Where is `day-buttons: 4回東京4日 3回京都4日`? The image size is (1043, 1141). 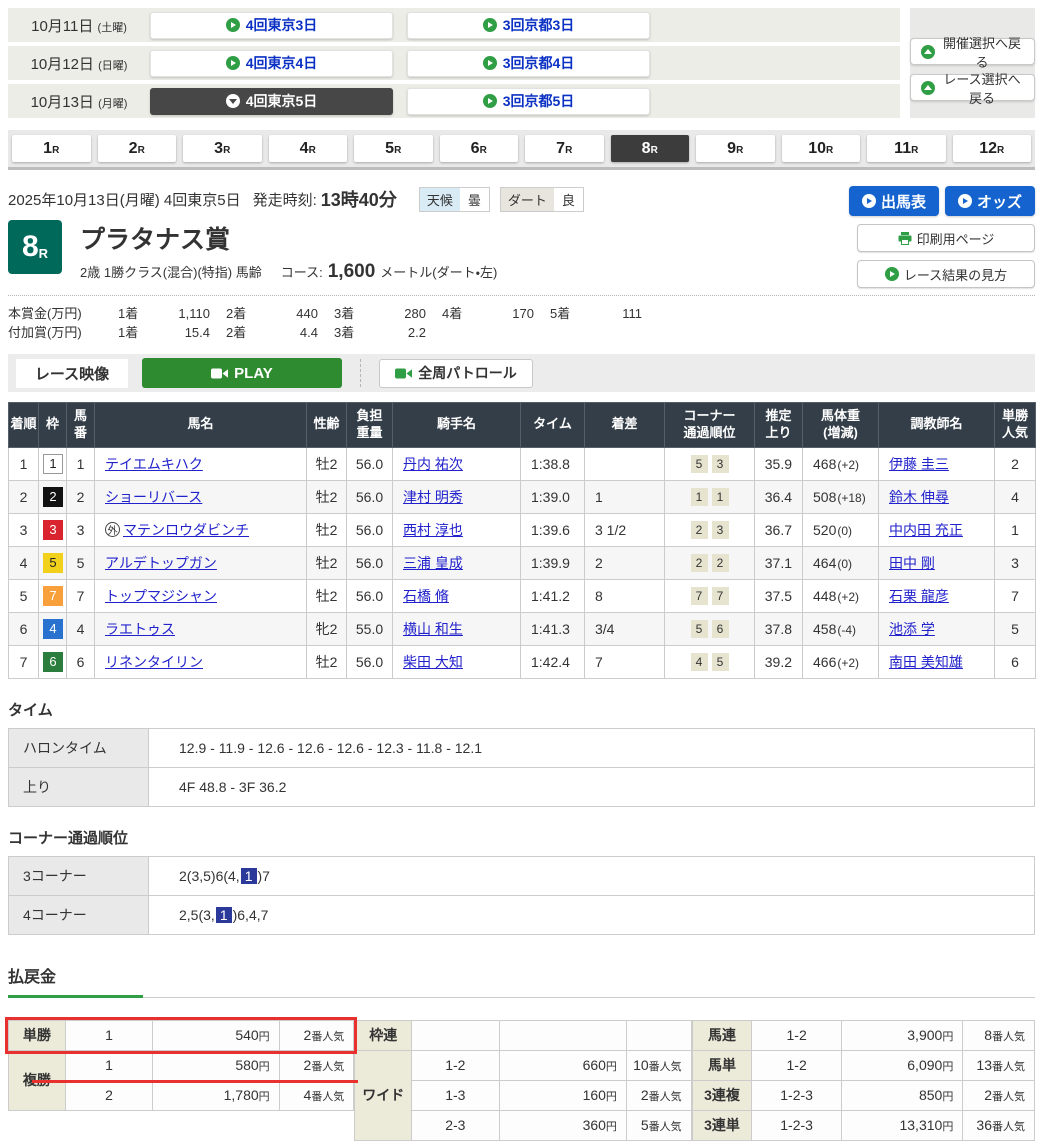 day-buttons: 4回東京4日 3回京都4日 is located at coordinates (525, 63).